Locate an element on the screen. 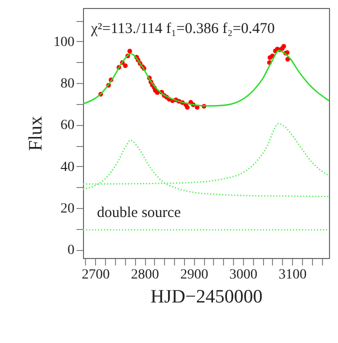  y-tick-label: 80 is located at coordinates (67, 84).